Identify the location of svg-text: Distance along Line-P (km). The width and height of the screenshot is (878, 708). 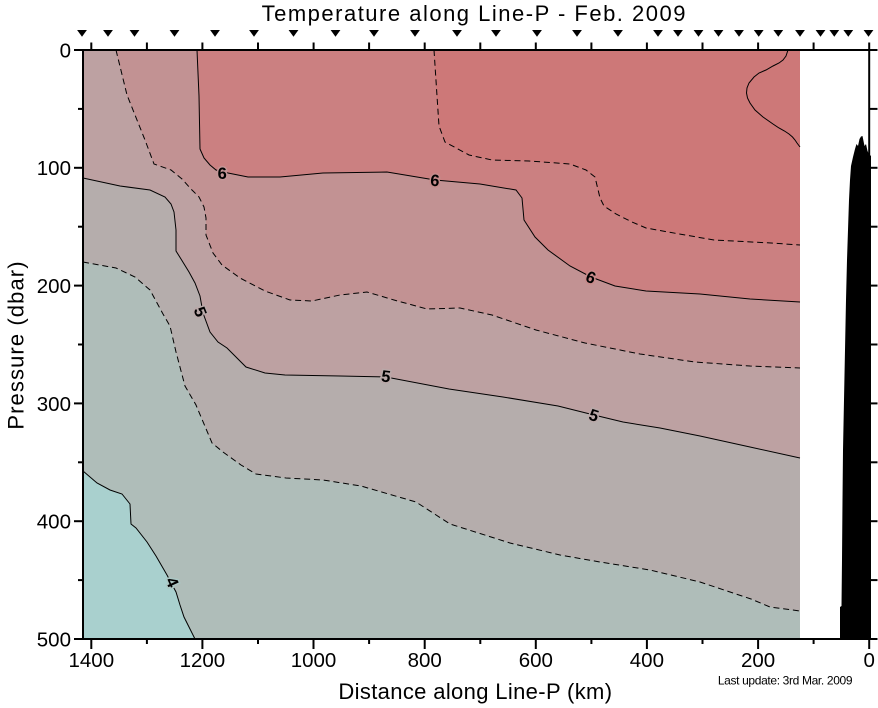
(475, 691).